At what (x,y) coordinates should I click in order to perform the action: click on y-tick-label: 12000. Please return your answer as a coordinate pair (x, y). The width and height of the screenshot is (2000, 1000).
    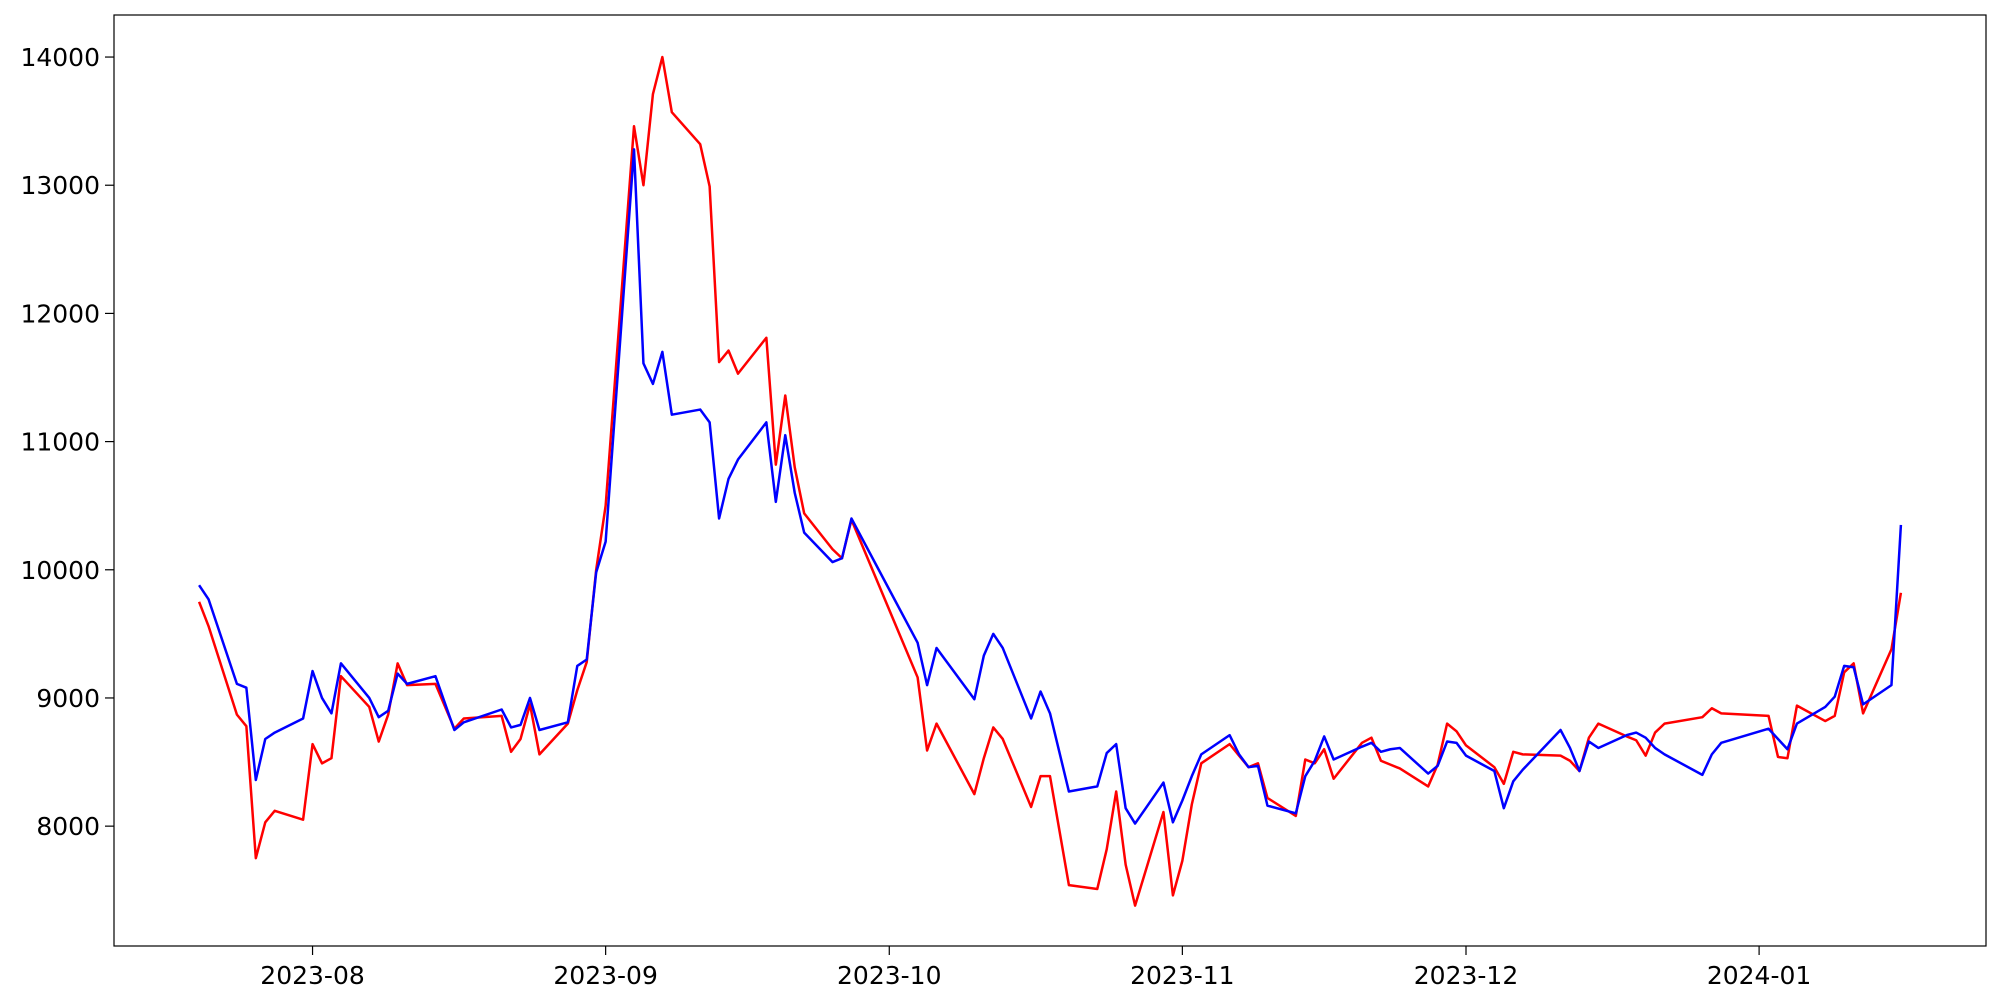
    Looking at the image, I should click on (60, 313).